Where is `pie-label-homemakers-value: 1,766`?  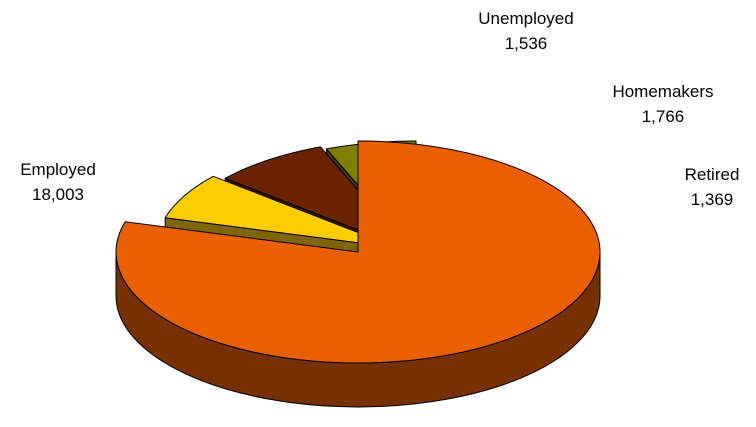
pie-label-homemakers-value: 1,766 is located at coordinates (663, 116).